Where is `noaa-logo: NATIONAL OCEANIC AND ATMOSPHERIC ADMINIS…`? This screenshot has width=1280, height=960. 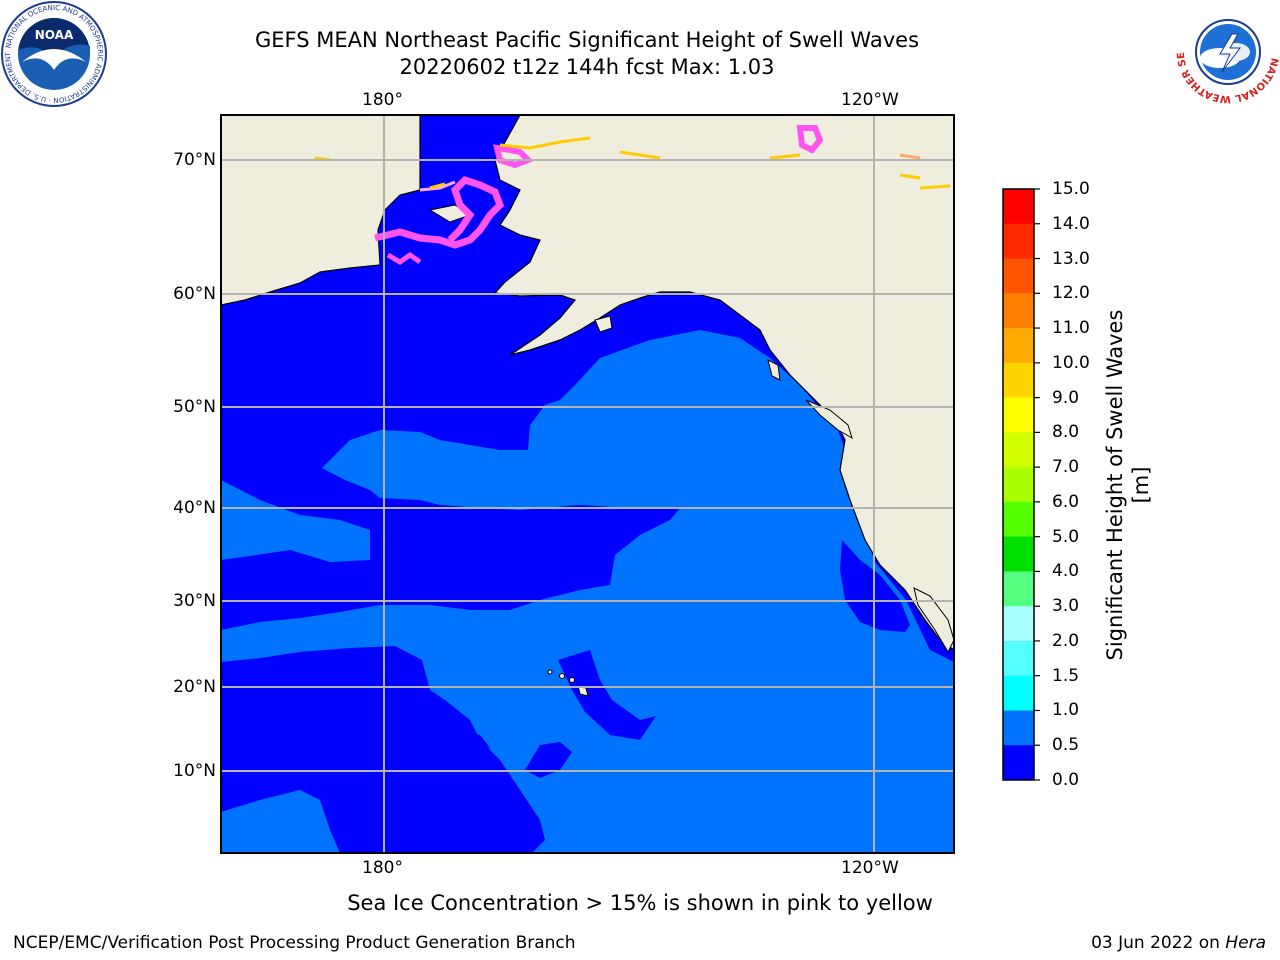 noaa-logo: NATIONAL OCEANIC AND ATMOSPHERIC ADMINIS… is located at coordinates (53, 53).